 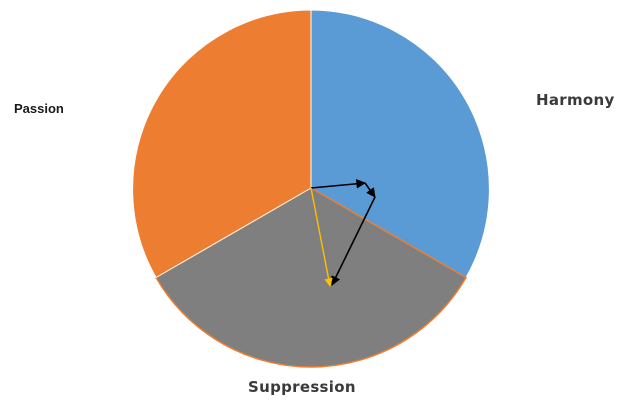 I want to click on label-suppression: Suppression, so click(x=302, y=387).